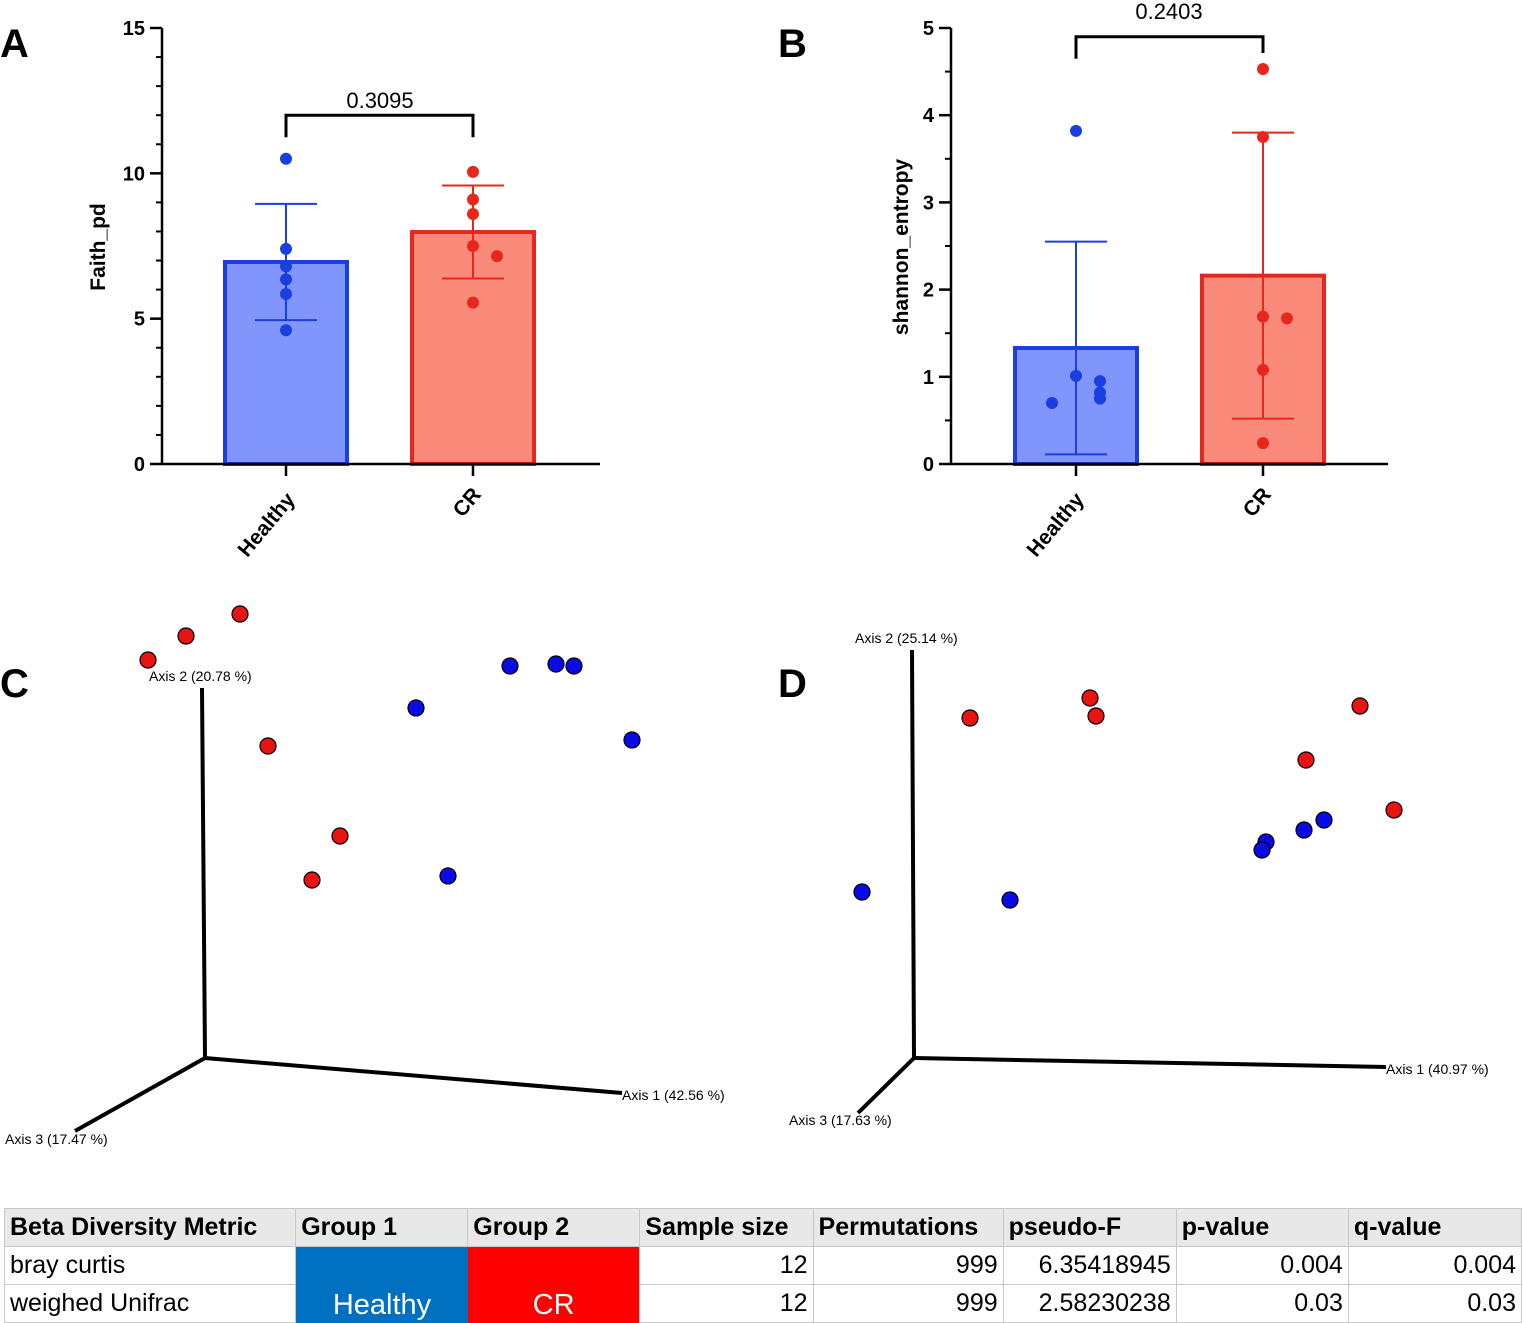 The image size is (1523, 1323). Describe the element at coordinates (1055, 524) in the screenshot. I see `category-label-b-healthy: Healthy` at that location.